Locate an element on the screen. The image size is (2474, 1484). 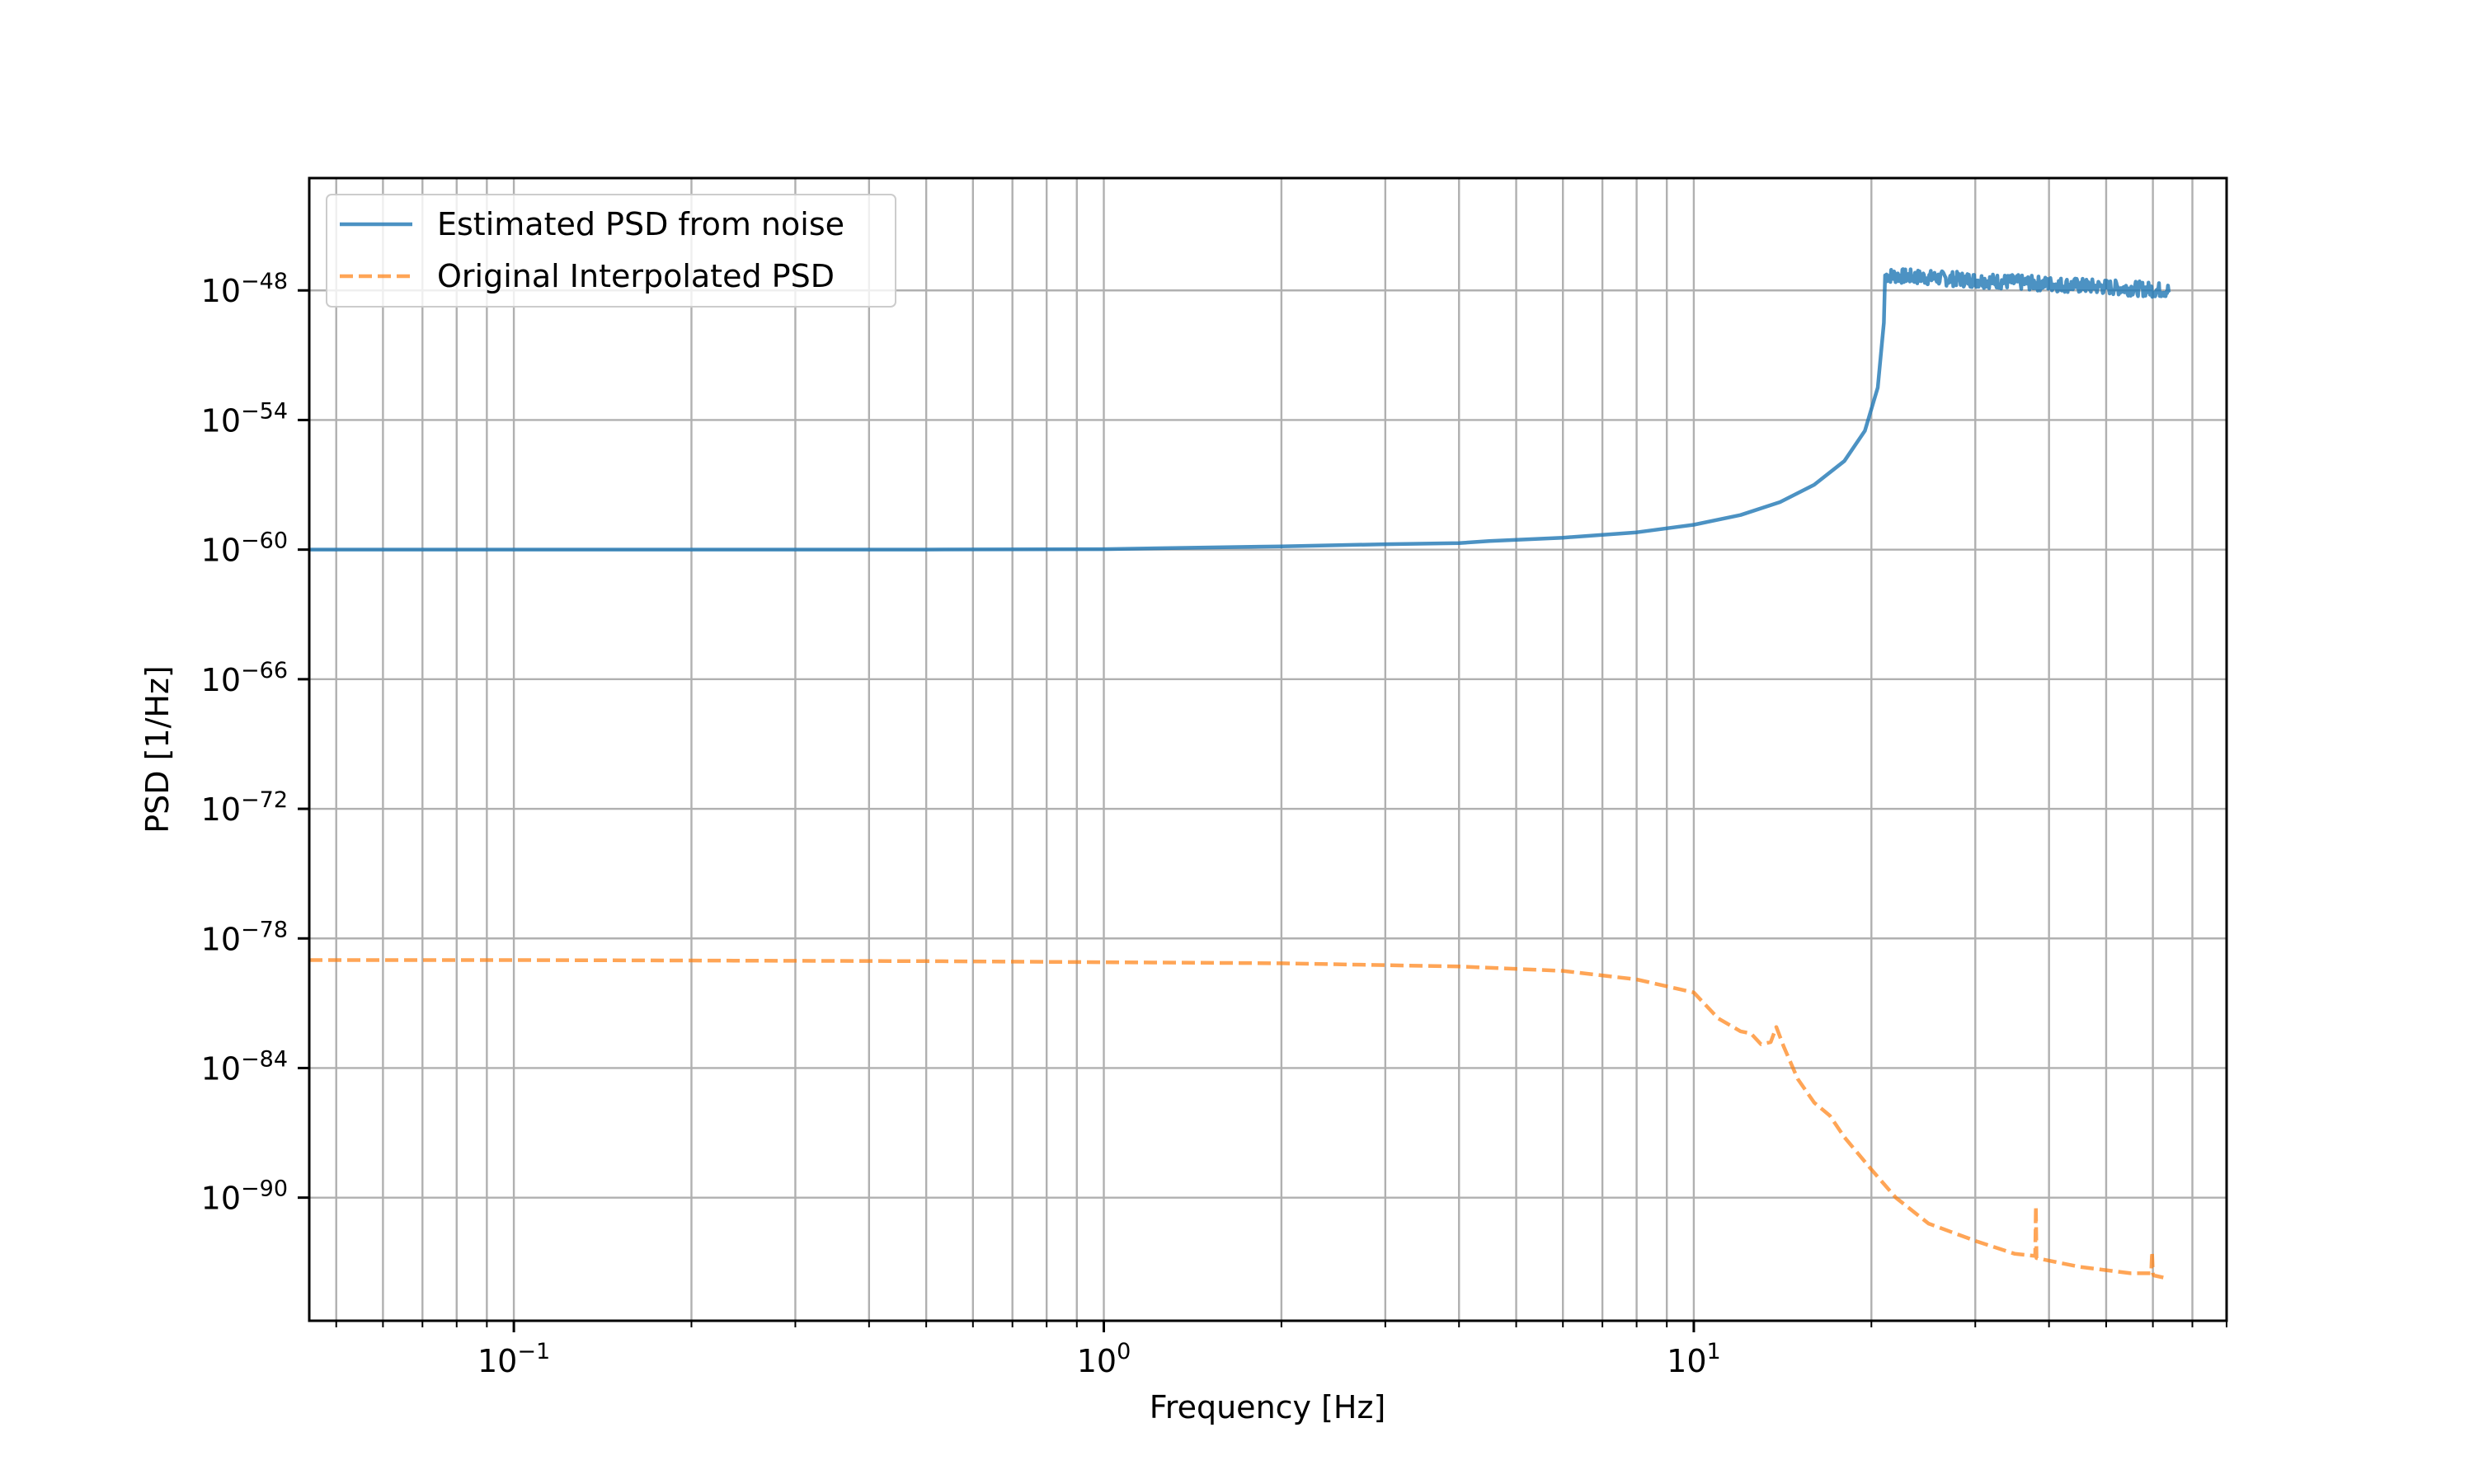
x-tick-label: 10⁻¹ is located at coordinates (513, 1359).